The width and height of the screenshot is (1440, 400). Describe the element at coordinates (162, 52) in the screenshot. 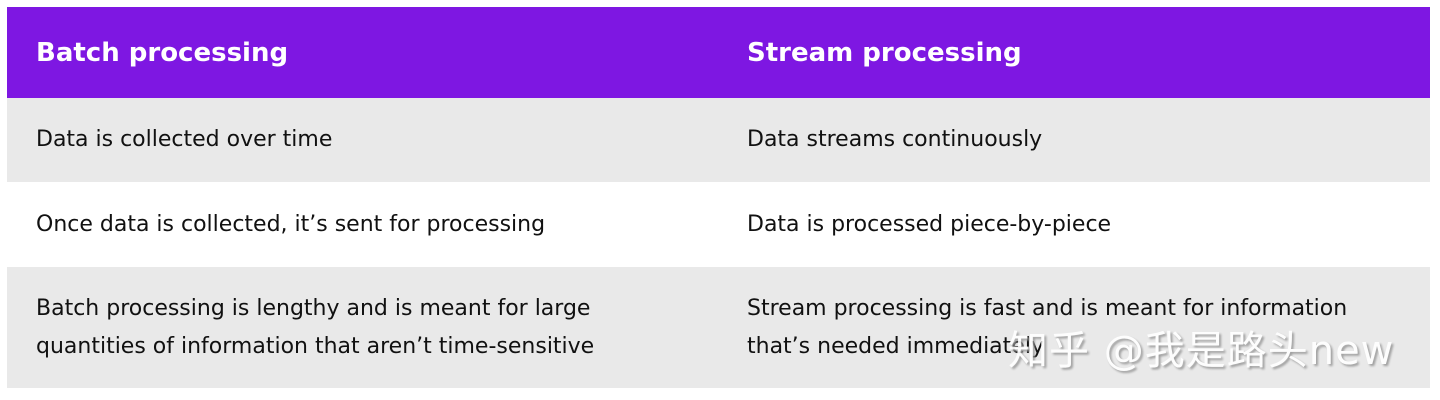

I see `header-batch: Batch processing` at that location.